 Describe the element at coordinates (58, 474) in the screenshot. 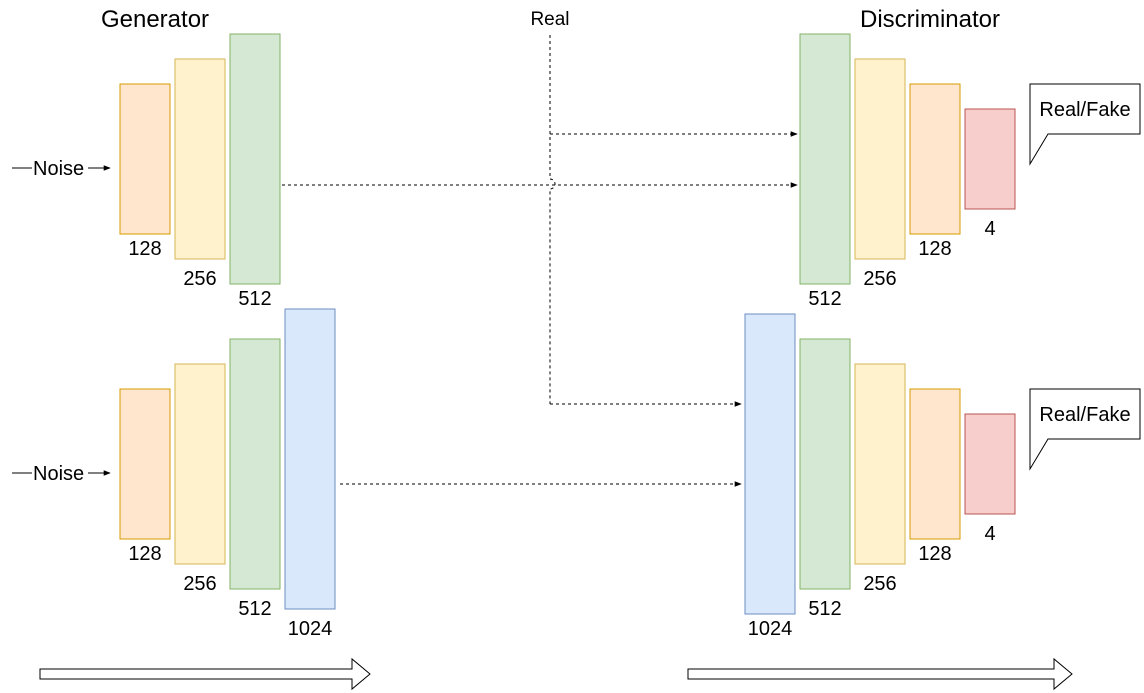

I see `noise-bottom-label: Noise` at that location.